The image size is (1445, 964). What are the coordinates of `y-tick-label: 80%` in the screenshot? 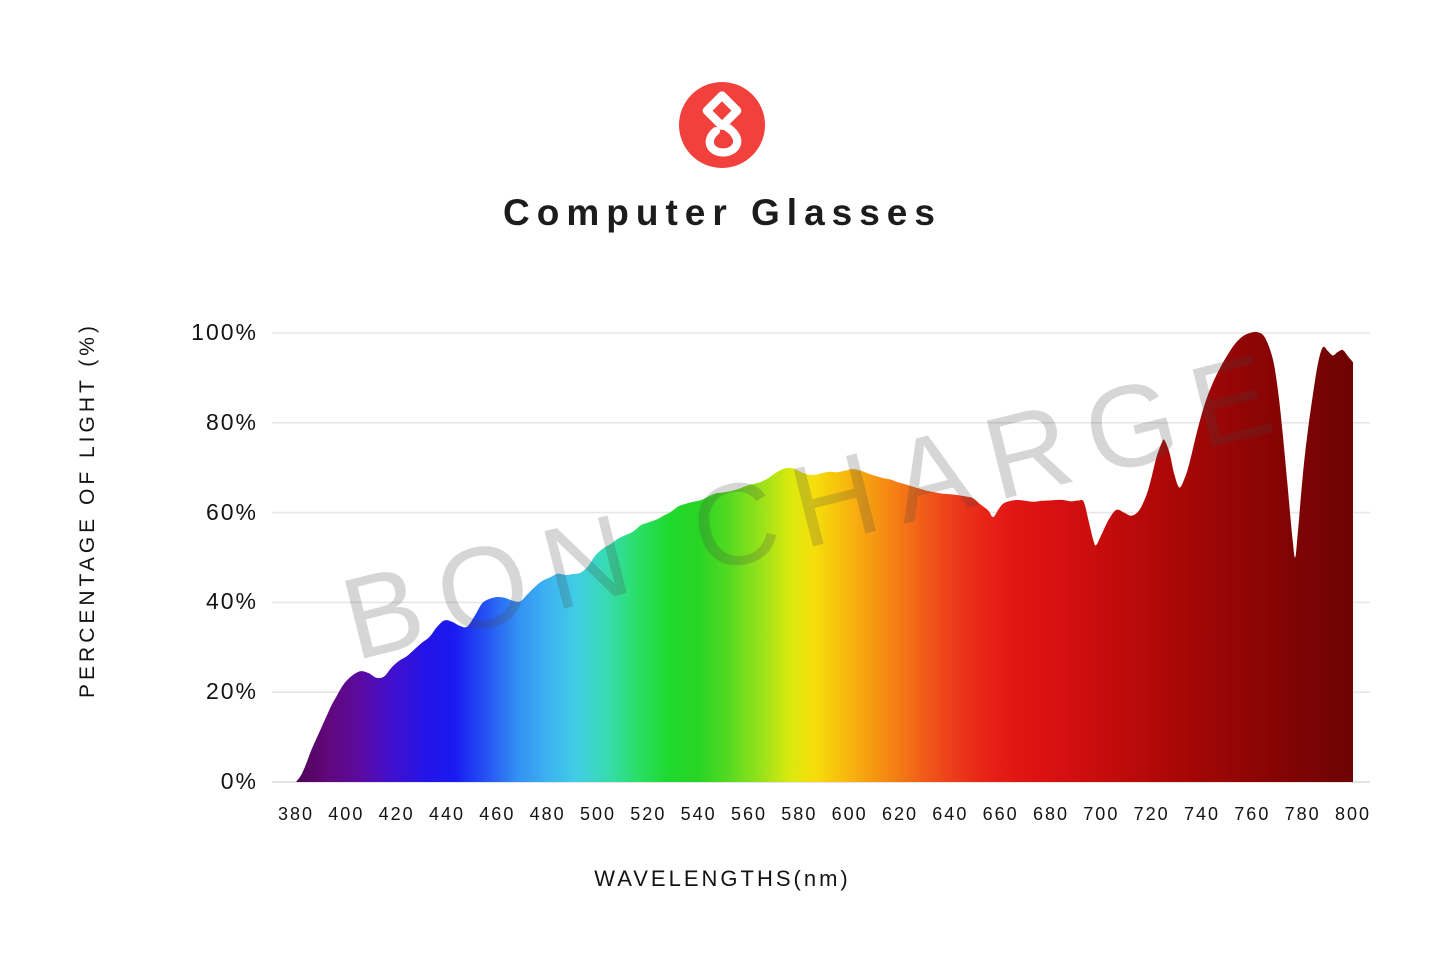 It's located at (231, 421).